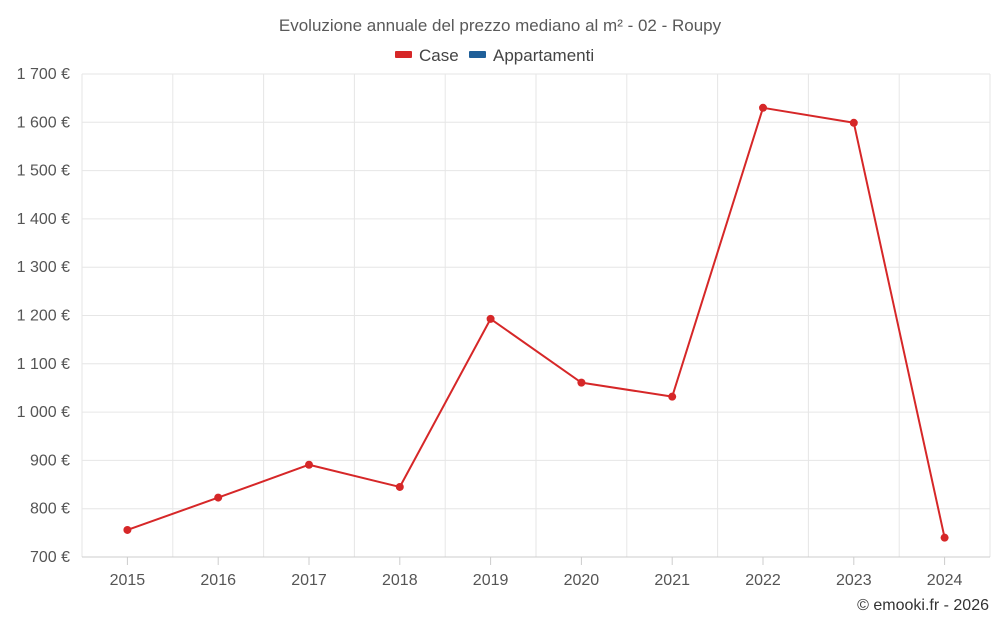  I want to click on y-tick-label: 800 €, so click(50, 509).